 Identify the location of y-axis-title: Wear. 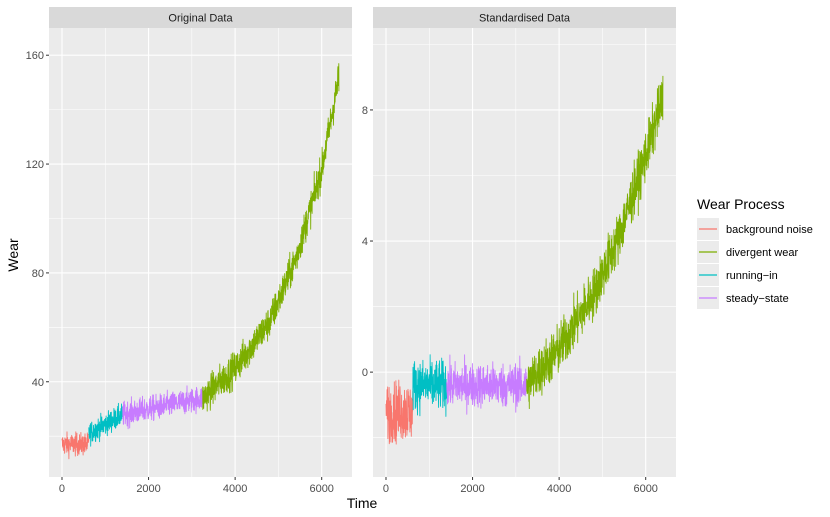
(13, 255).